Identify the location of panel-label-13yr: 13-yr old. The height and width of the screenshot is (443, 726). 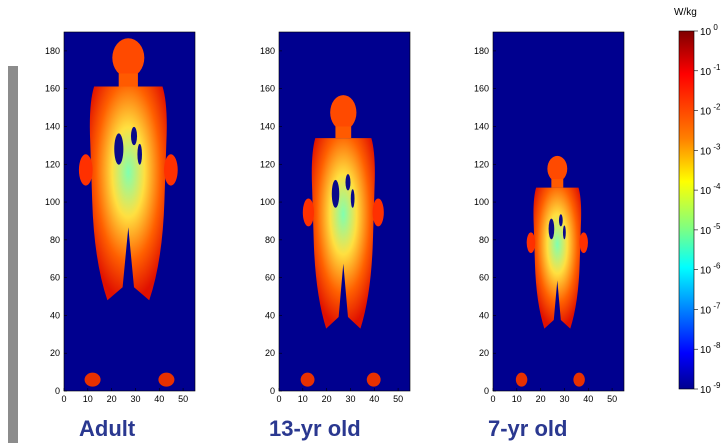
(315, 428).